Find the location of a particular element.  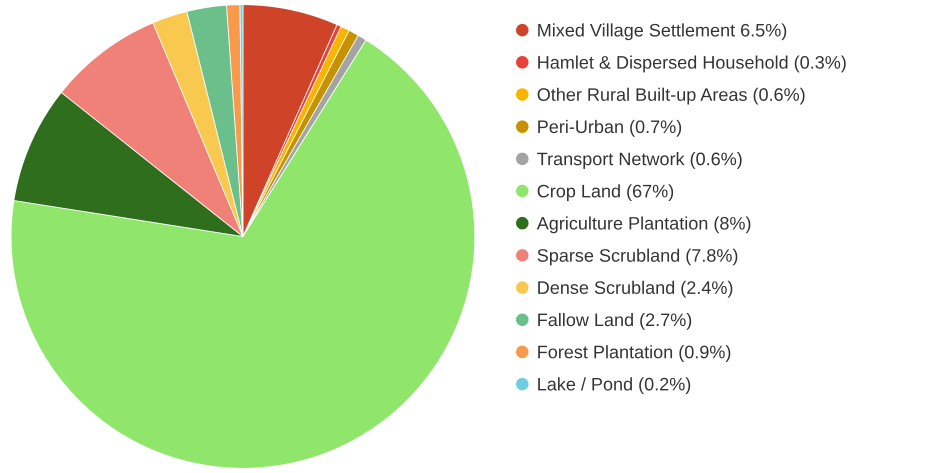

legend-label: Lake / Pond (0.2%) is located at coordinates (614, 385).